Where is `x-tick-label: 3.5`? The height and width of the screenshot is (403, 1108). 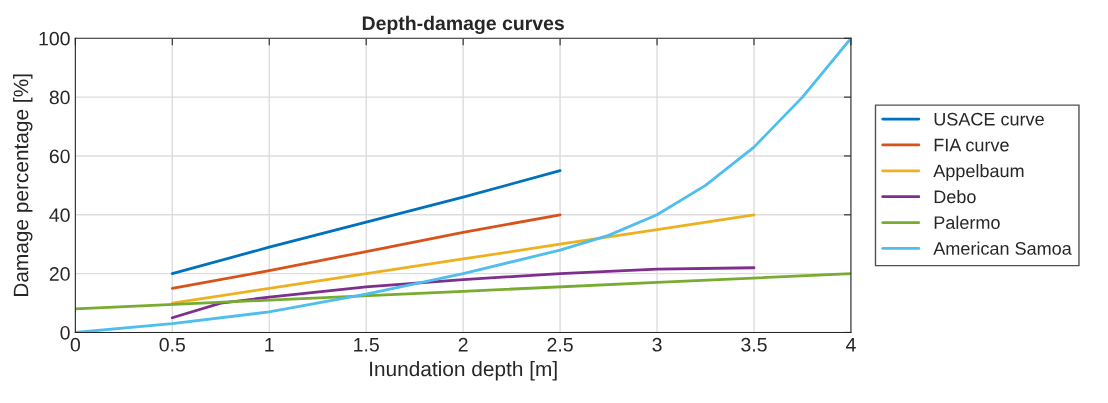
x-tick-label: 3.5 is located at coordinates (754, 344).